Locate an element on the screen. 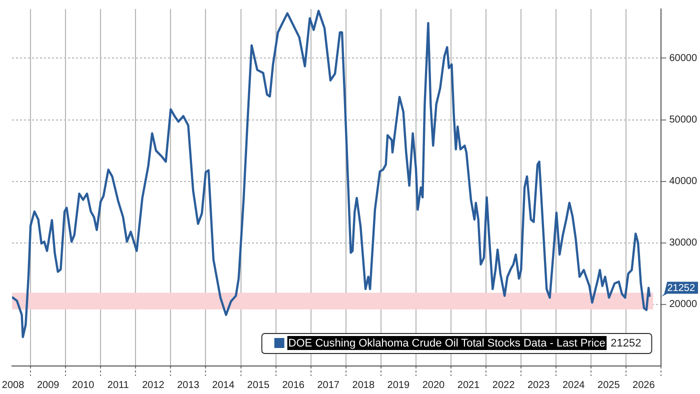  x-tick-label: 2024 is located at coordinates (574, 385).